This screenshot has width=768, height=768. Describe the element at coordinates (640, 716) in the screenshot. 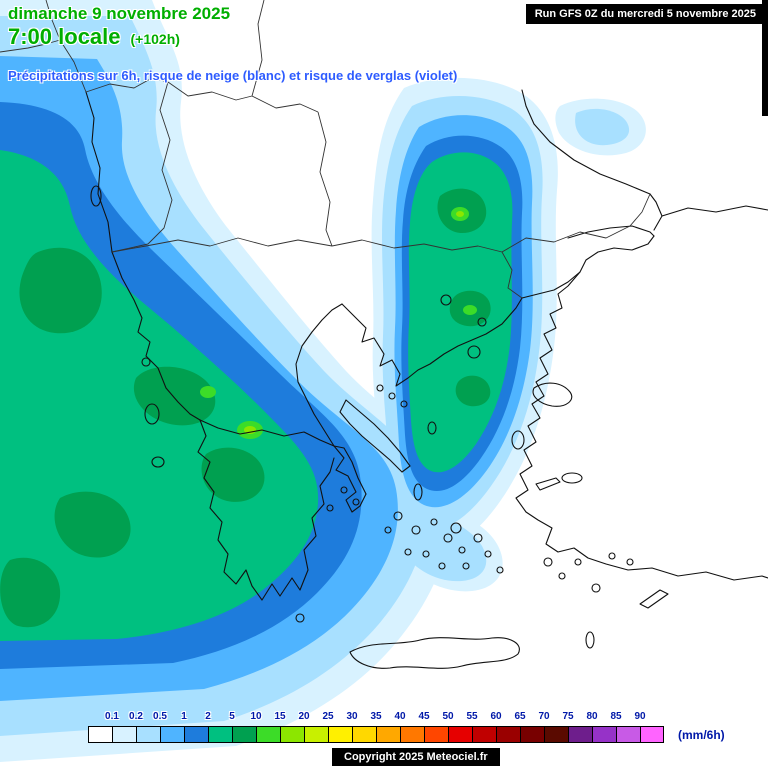

I see `legend-value: 90` at that location.